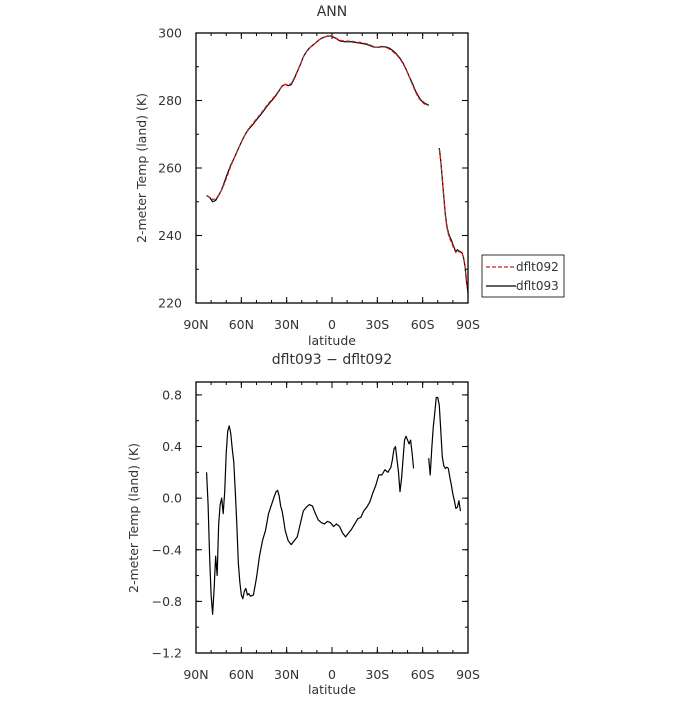  What do you see at coordinates (332, 12) in the screenshot?
I see `top-plot-title: ANN` at bounding box center [332, 12].